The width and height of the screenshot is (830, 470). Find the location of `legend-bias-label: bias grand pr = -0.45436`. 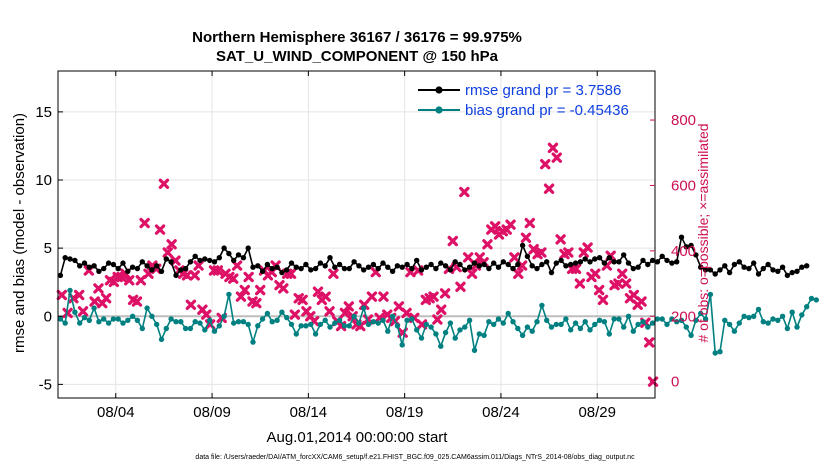

legend-bias-label: bias grand pr = -0.45436 is located at coordinates (547, 110).